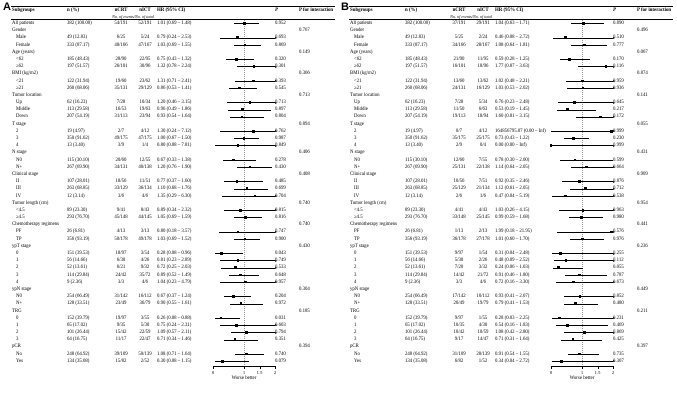  I want to click on cell-ncrt: 34/166, so click(459, 45).